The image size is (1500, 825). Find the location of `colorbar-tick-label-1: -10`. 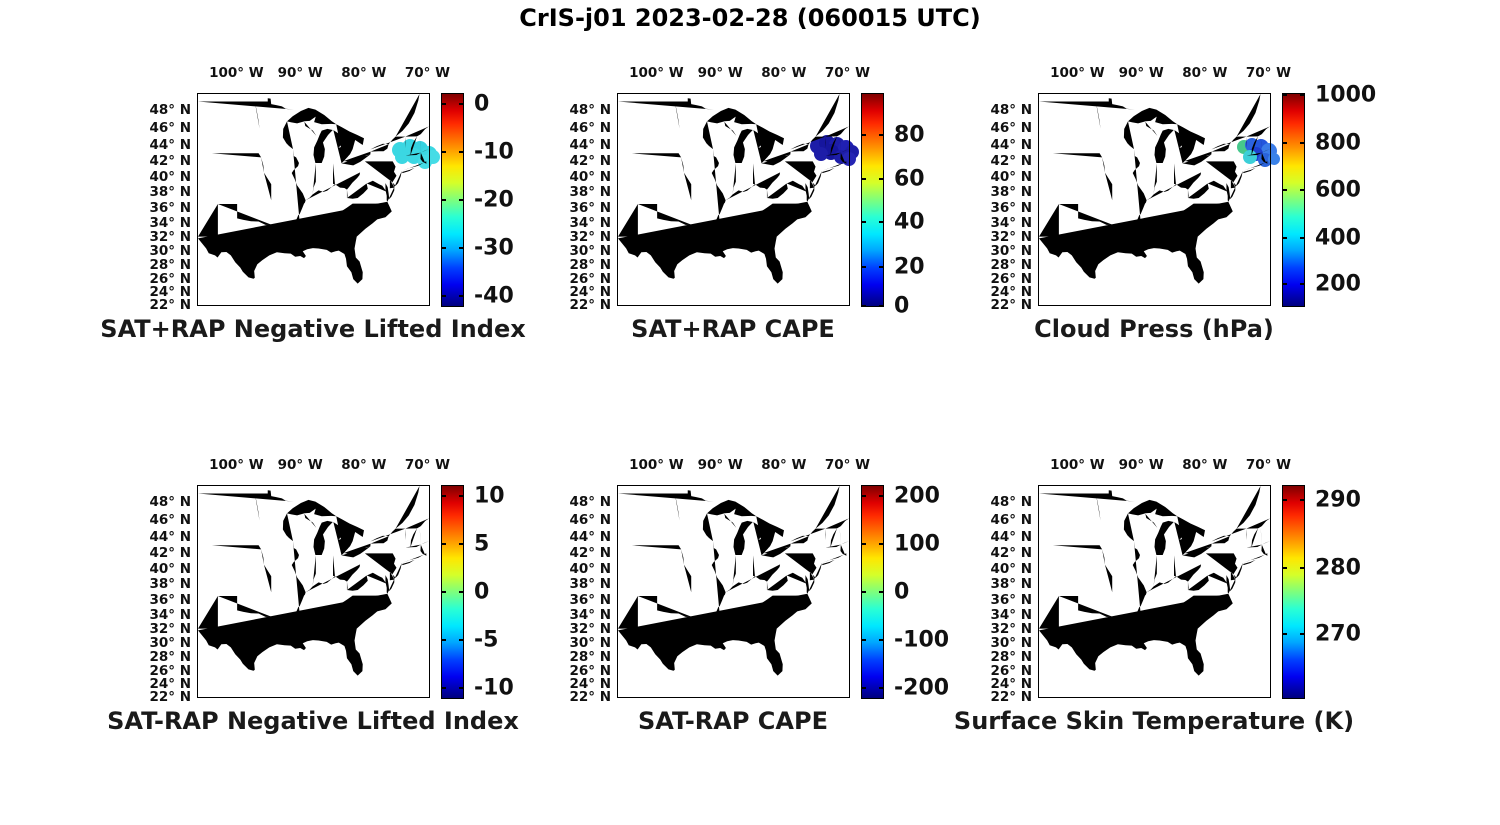

colorbar-tick-label-1: -10 is located at coordinates (494, 152).